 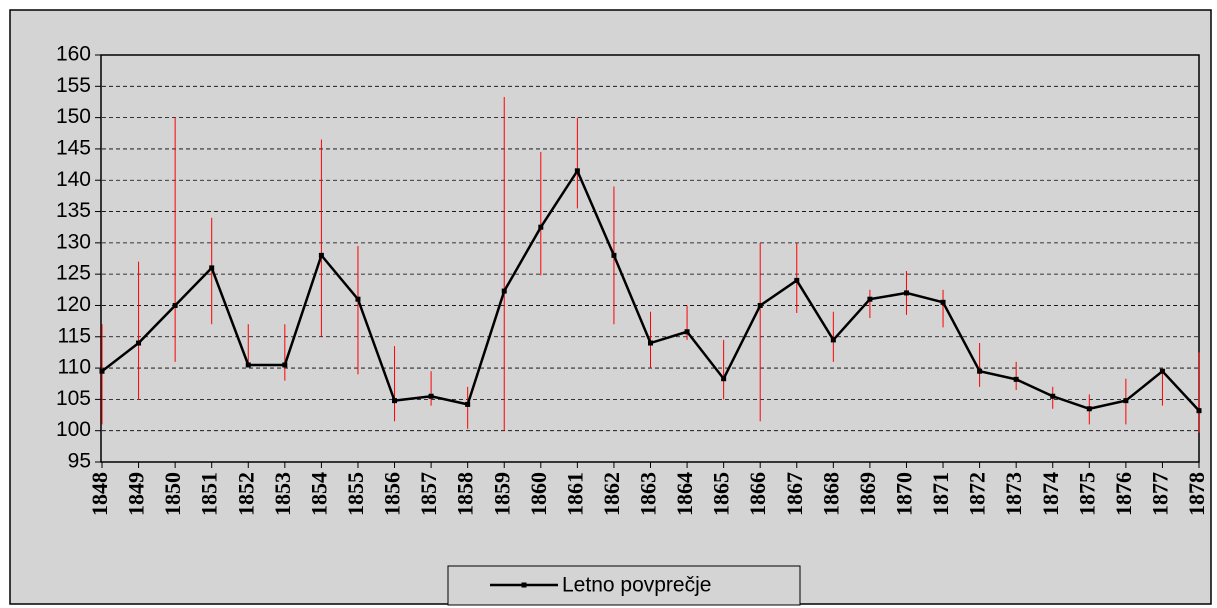 I want to click on x-tick-label: 1859, so click(x=501, y=494).